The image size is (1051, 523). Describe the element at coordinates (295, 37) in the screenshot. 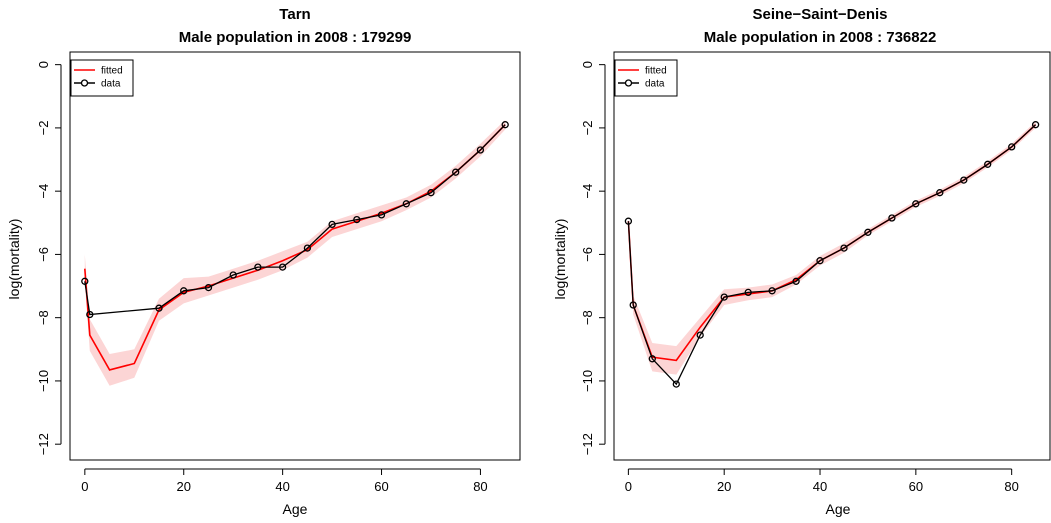

I see `chart-subtitle: Male population in 2008 : 179299` at that location.